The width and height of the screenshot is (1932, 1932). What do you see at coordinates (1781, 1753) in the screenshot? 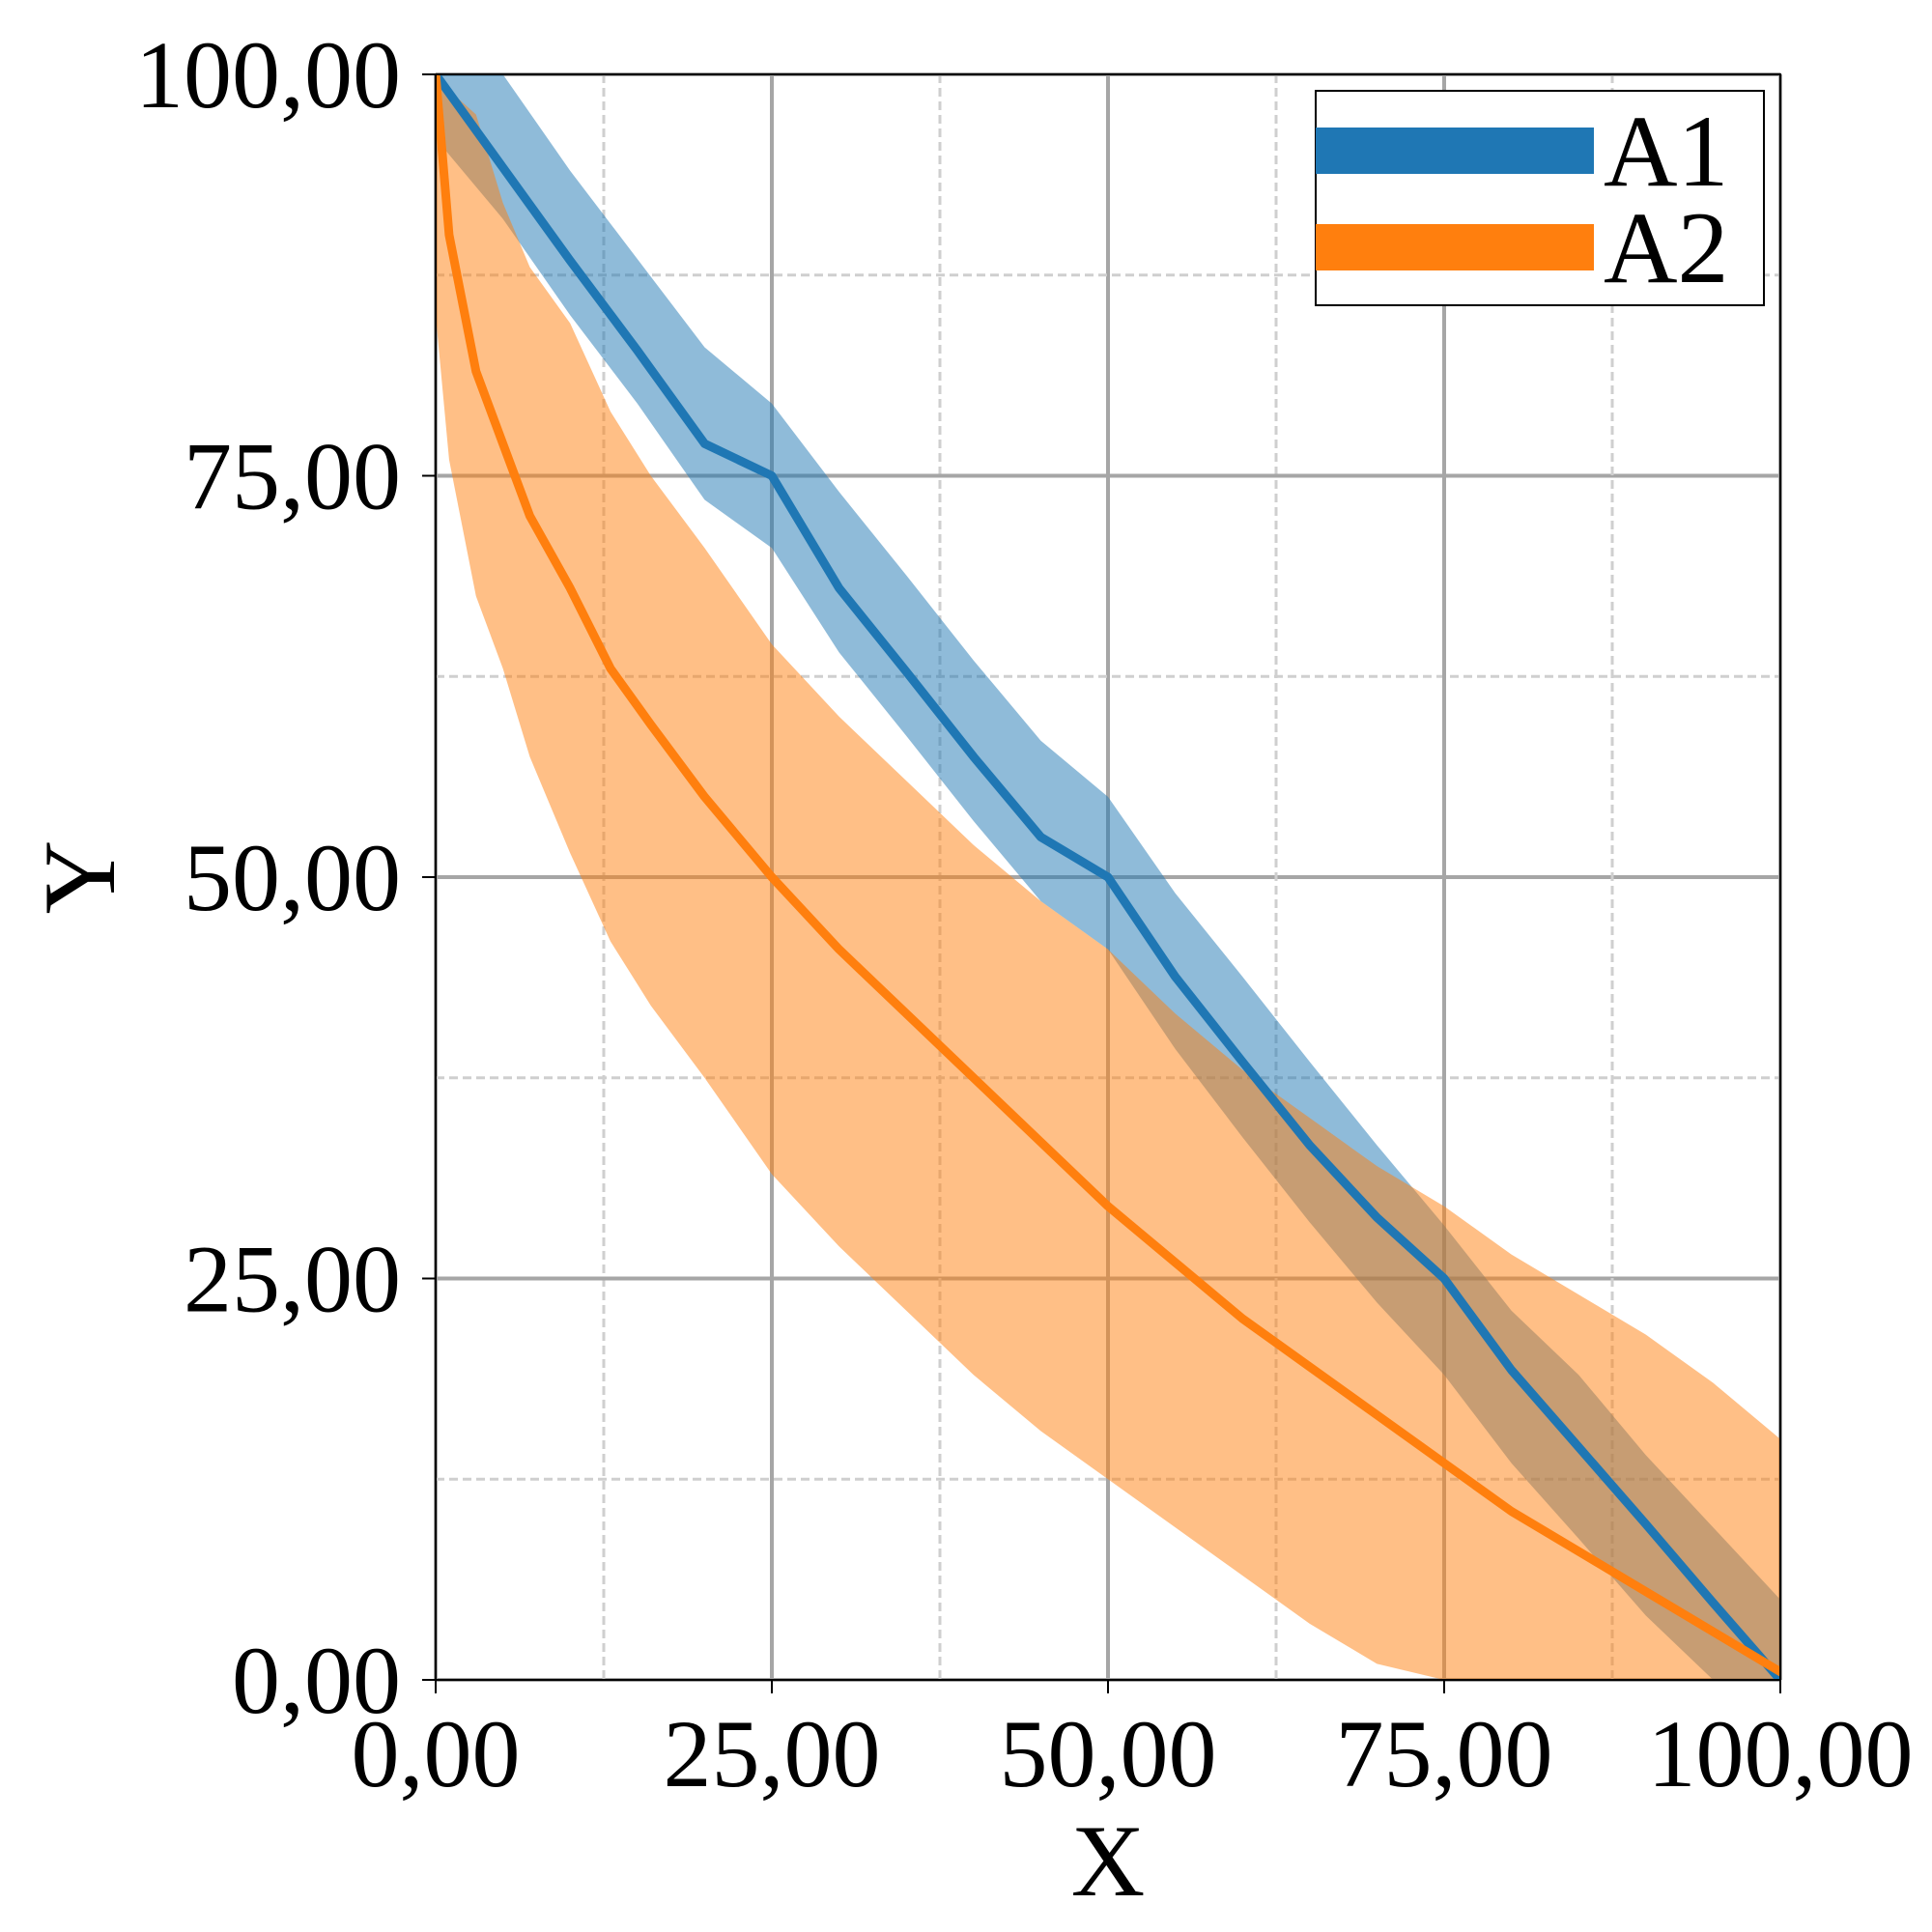
I see `x-tick-label: 100,00` at bounding box center [1781, 1753].